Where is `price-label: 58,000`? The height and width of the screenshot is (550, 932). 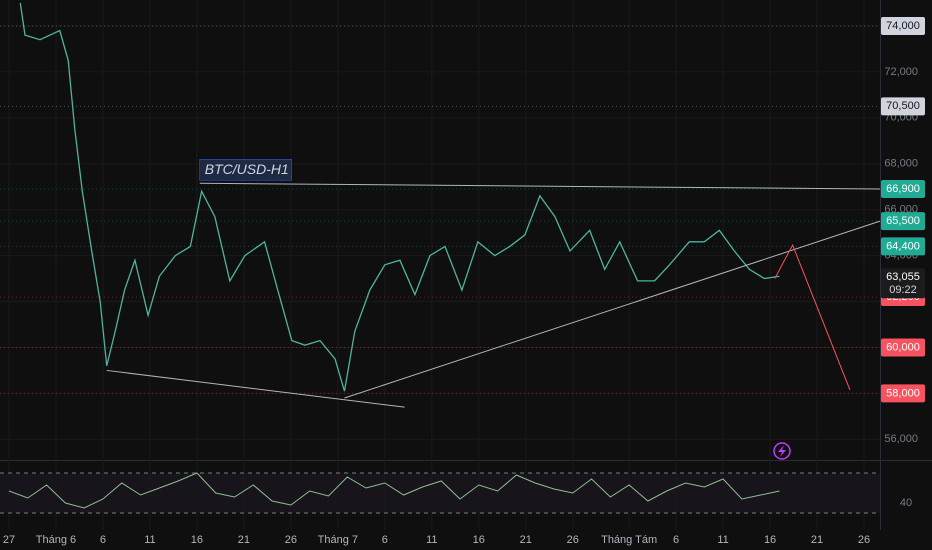 price-label: 58,000 is located at coordinates (903, 393).